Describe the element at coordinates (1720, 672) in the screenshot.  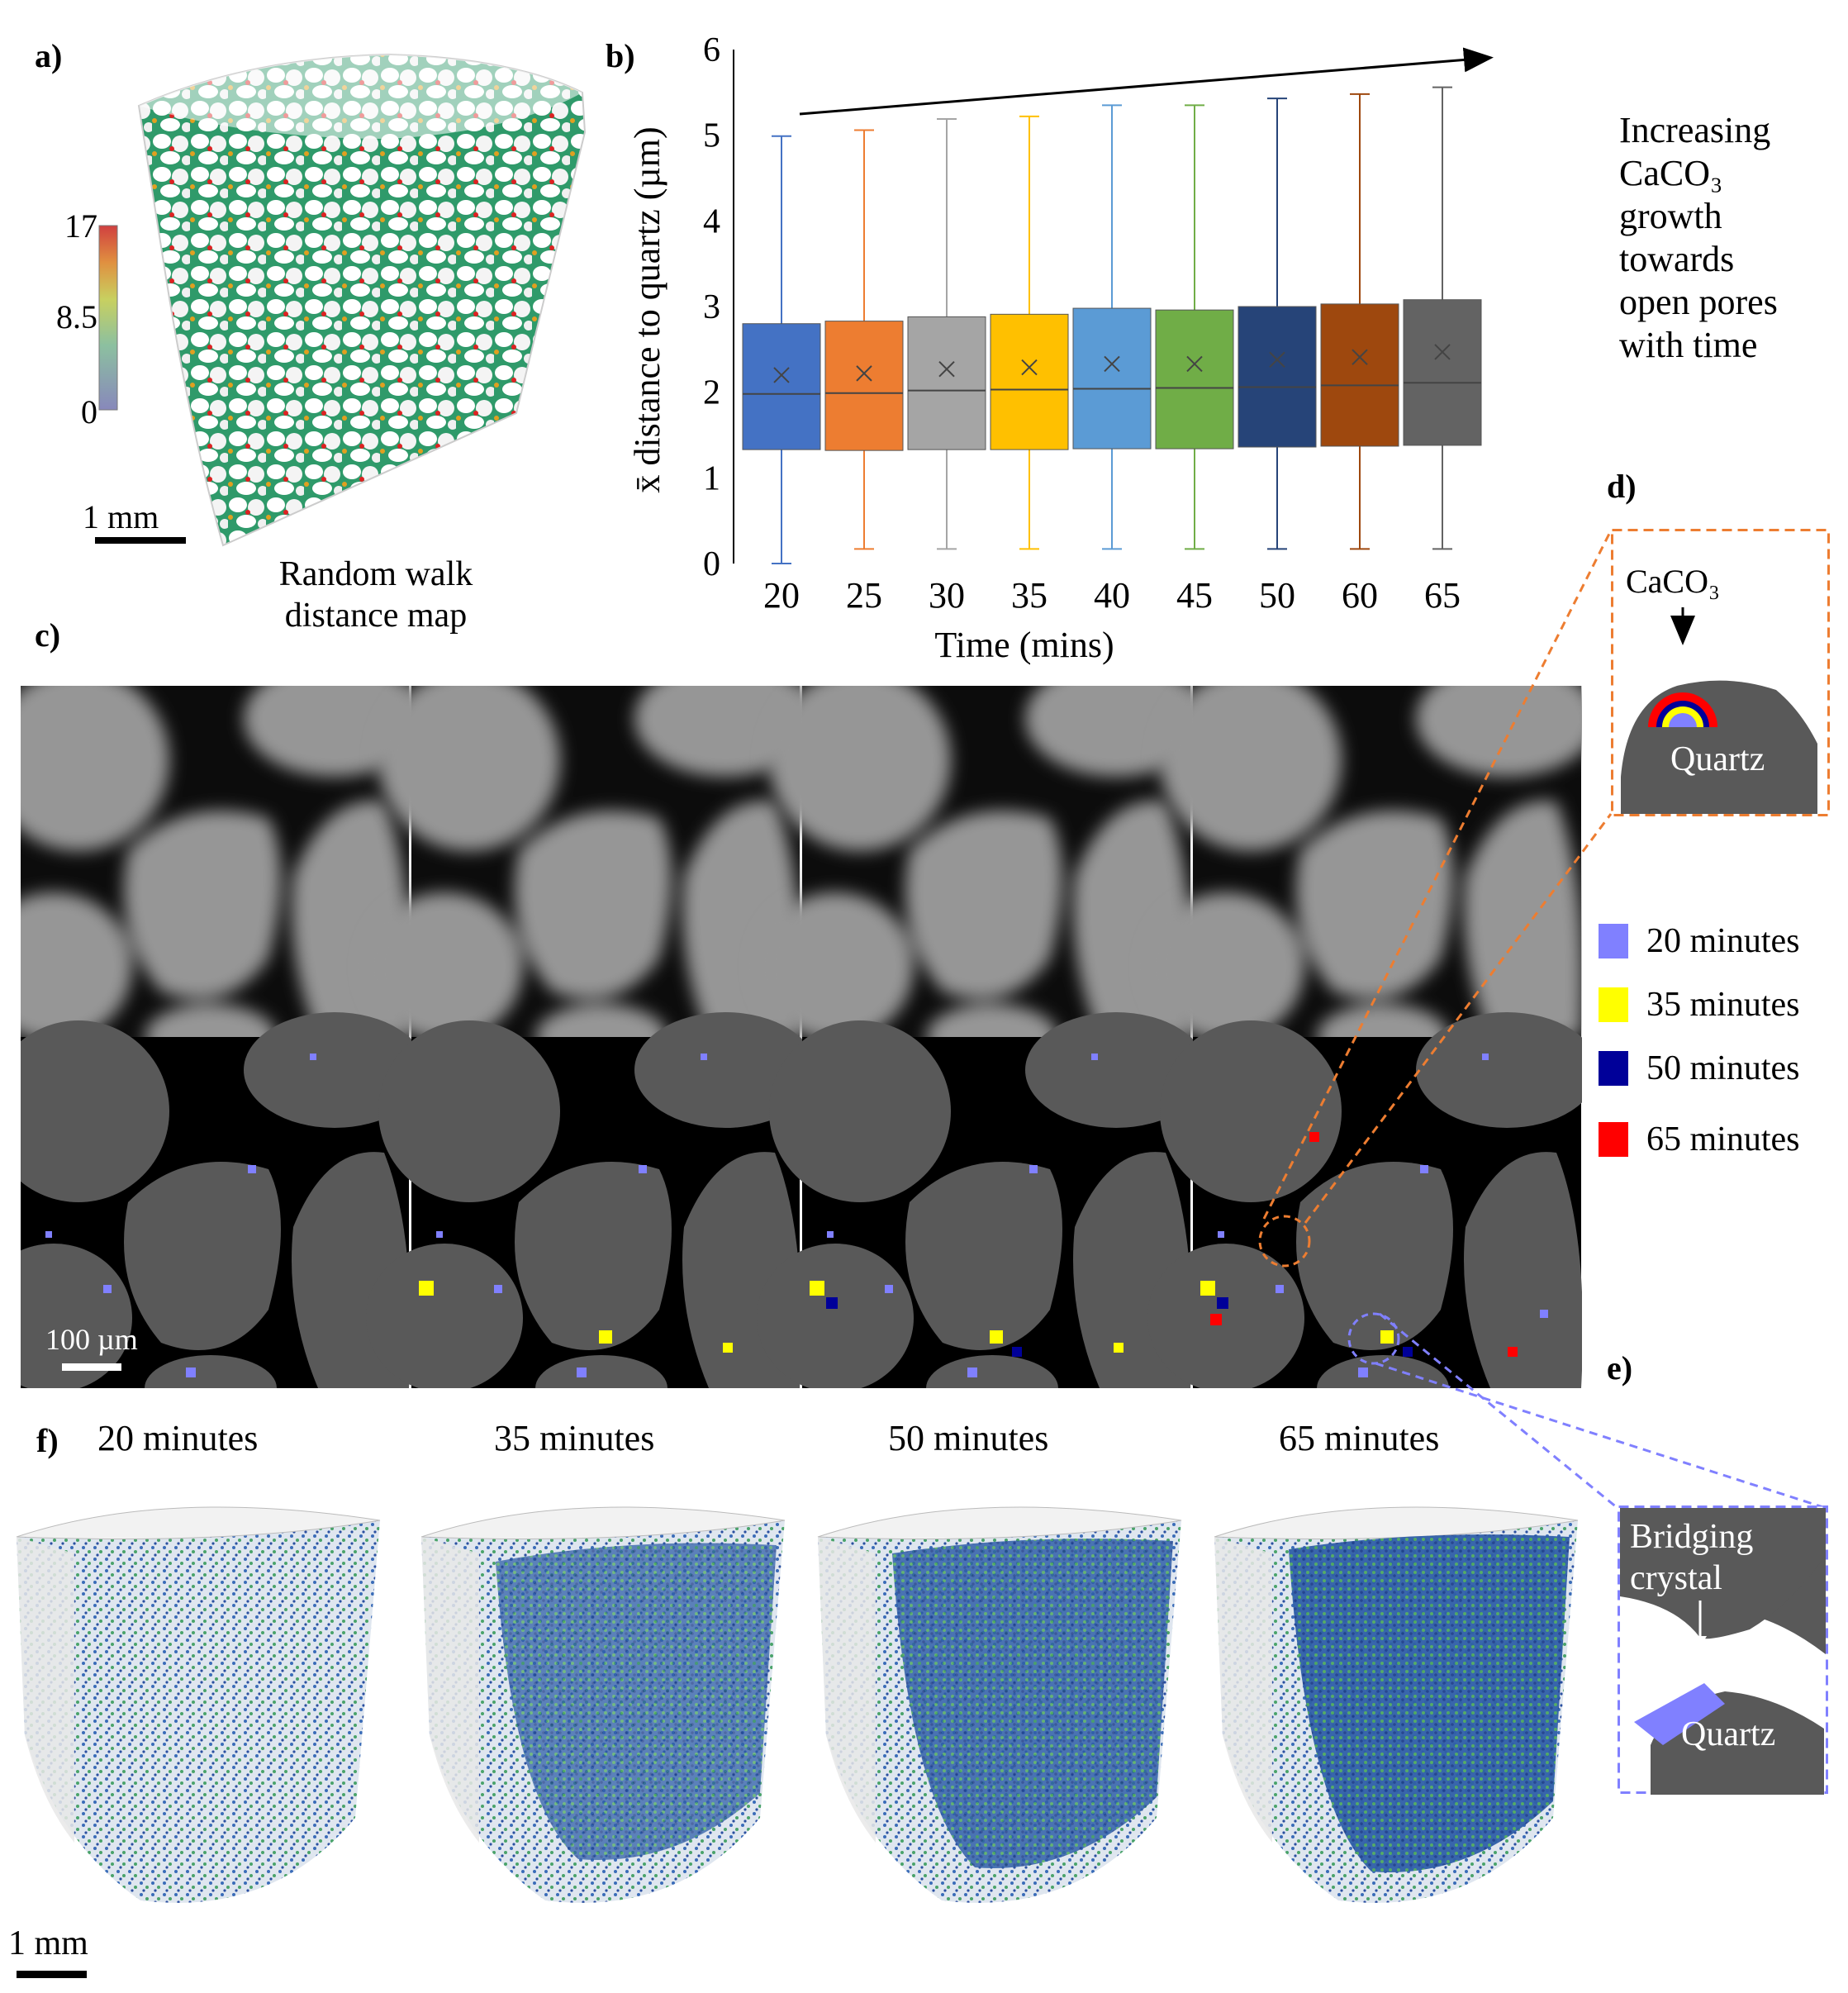
I see `panel-d-diagram` at that location.